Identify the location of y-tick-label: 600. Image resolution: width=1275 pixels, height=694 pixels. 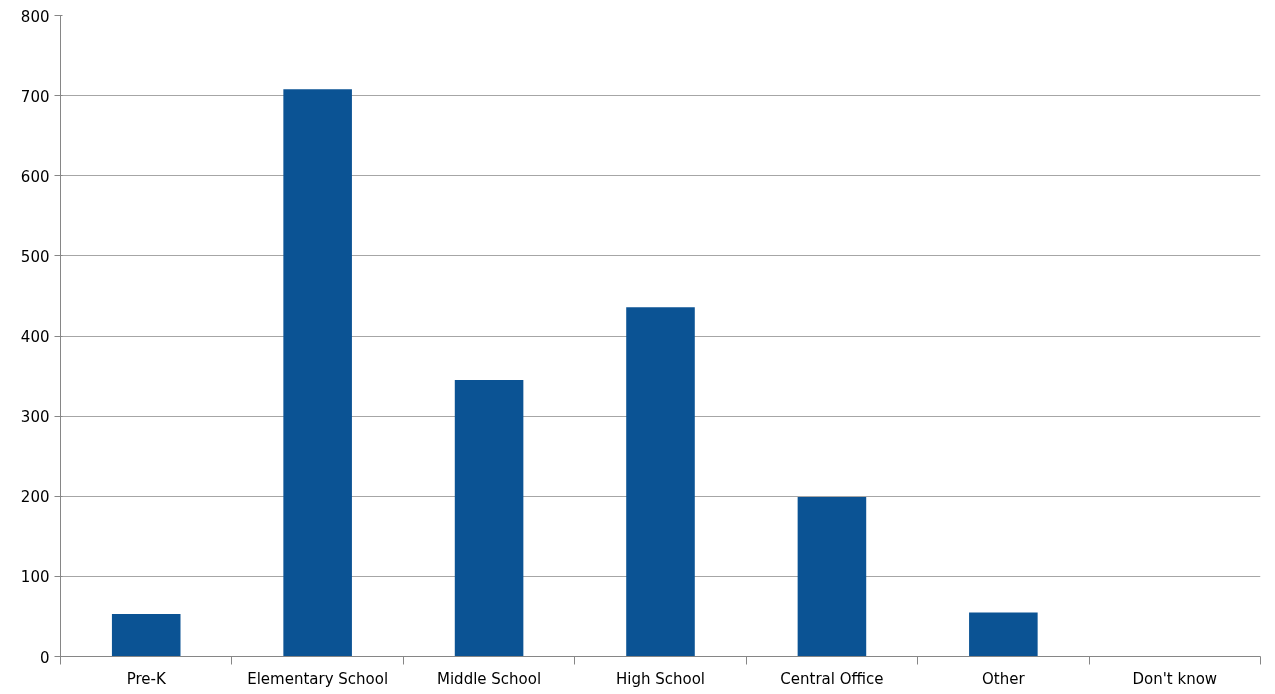
(35, 176).